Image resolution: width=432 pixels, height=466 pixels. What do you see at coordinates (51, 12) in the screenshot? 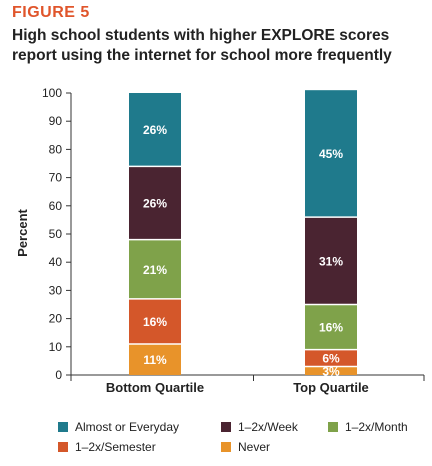
I see `figure-label: FIGURE 5` at bounding box center [51, 12].